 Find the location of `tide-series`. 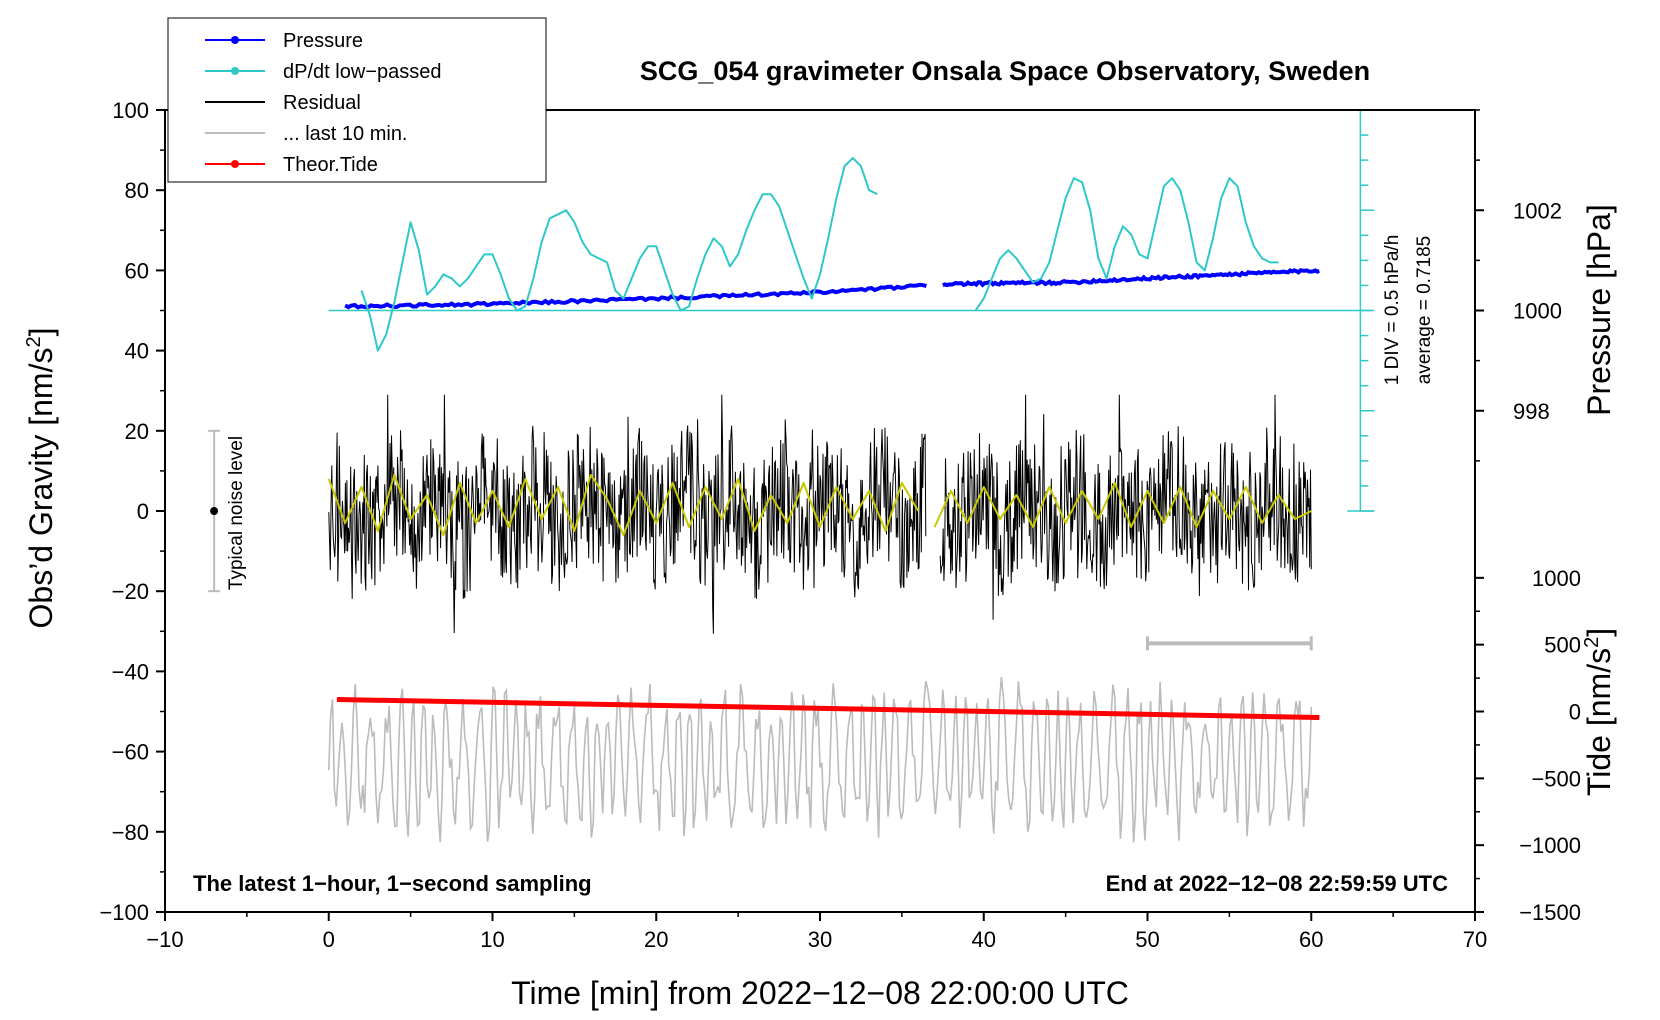

tide-series is located at coordinates (828, 708).